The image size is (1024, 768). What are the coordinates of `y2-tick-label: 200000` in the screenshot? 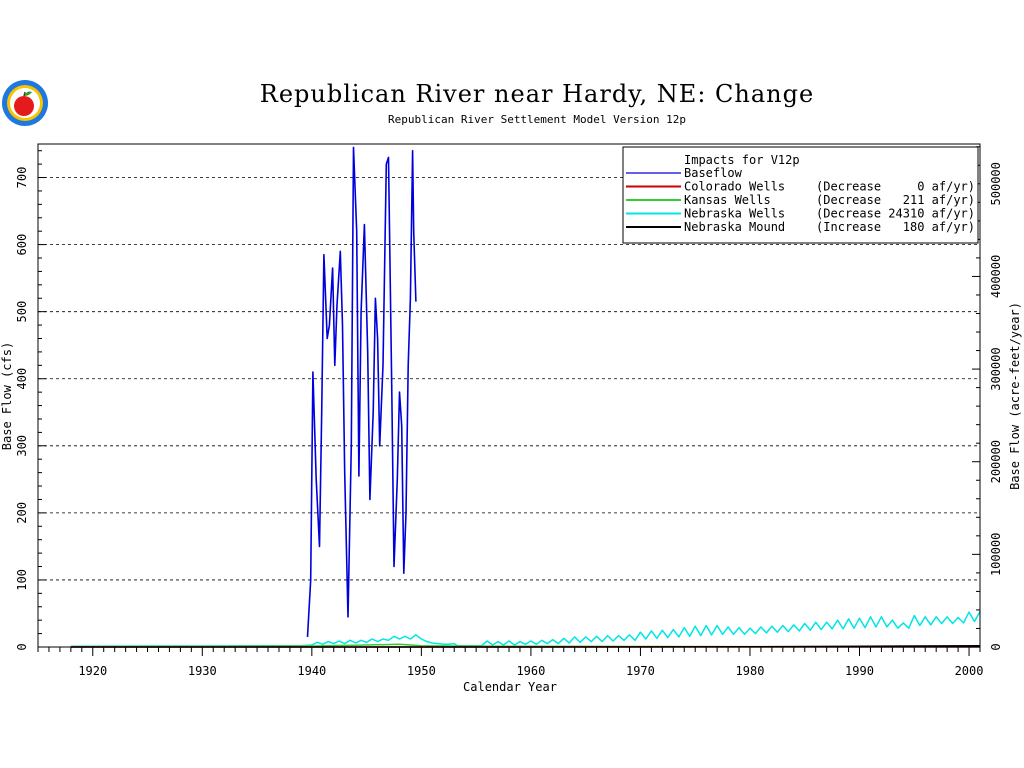 It's located at (996, 461).